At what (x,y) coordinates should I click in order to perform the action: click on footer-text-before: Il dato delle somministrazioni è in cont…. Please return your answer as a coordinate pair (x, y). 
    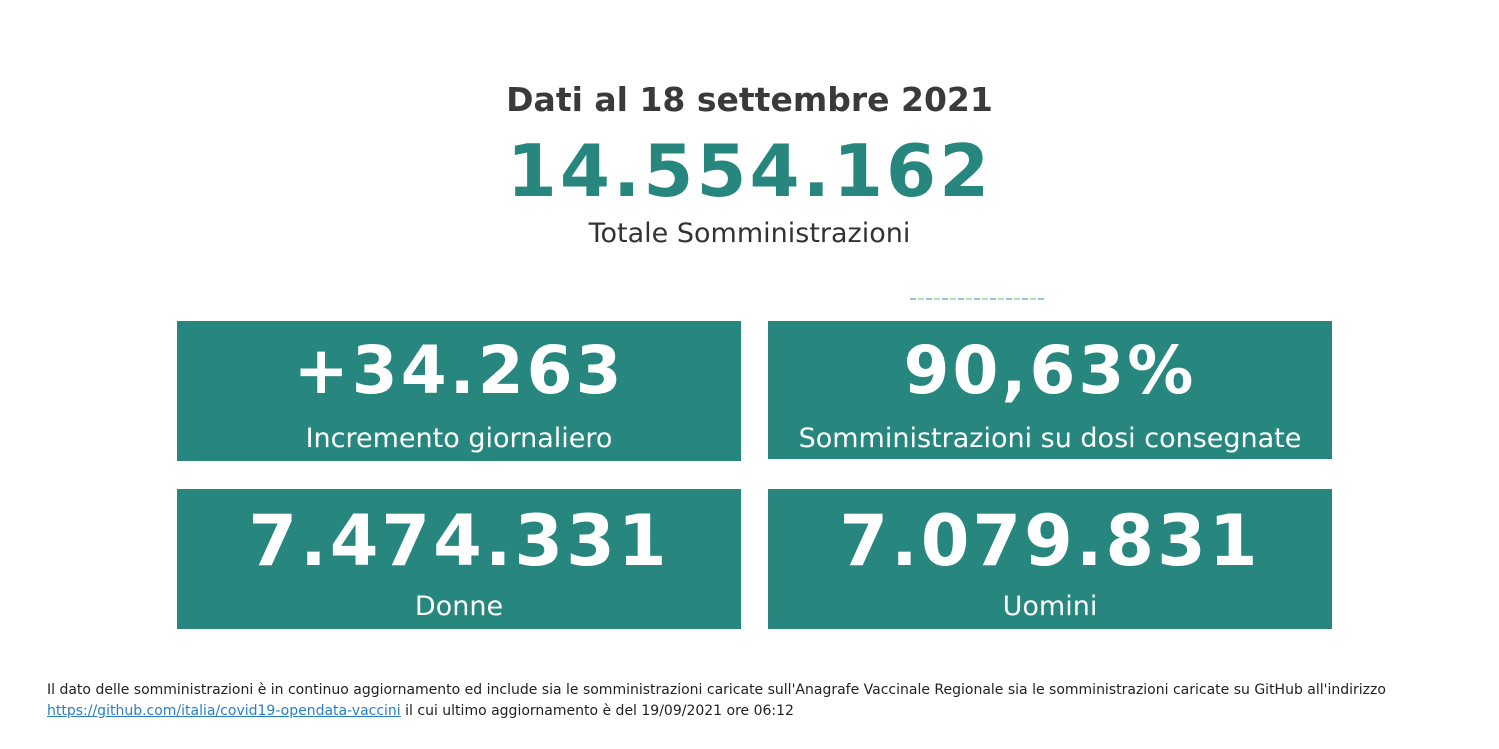
    Looking at the image, I should click on (716, 690).